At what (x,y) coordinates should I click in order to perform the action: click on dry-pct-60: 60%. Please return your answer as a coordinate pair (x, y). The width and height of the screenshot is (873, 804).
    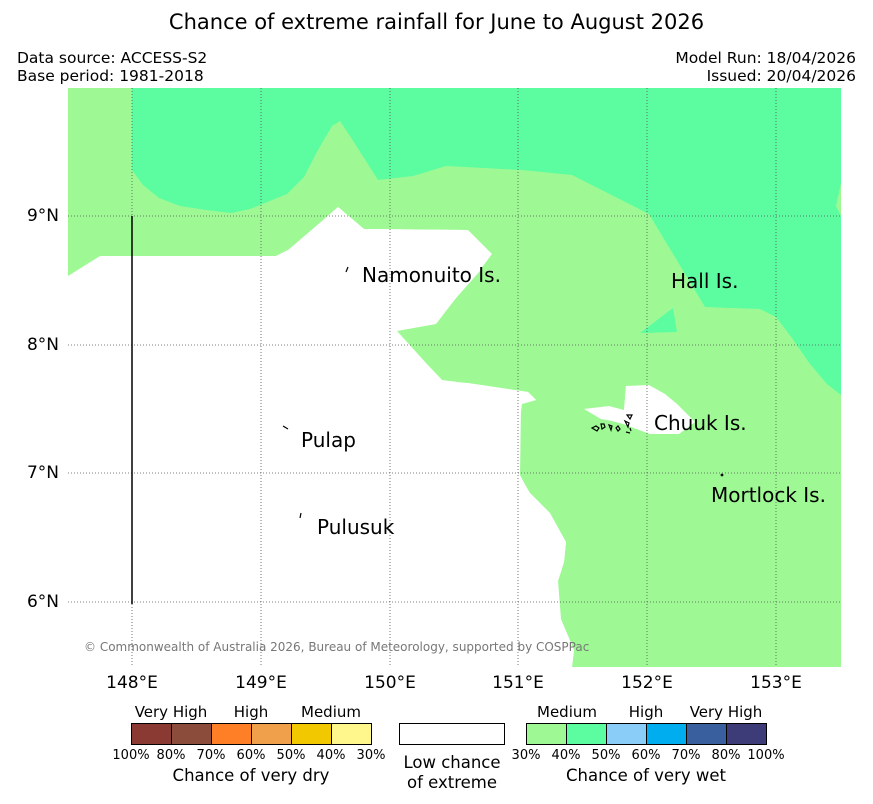
    Looking at the image, I should click on (251, 755).